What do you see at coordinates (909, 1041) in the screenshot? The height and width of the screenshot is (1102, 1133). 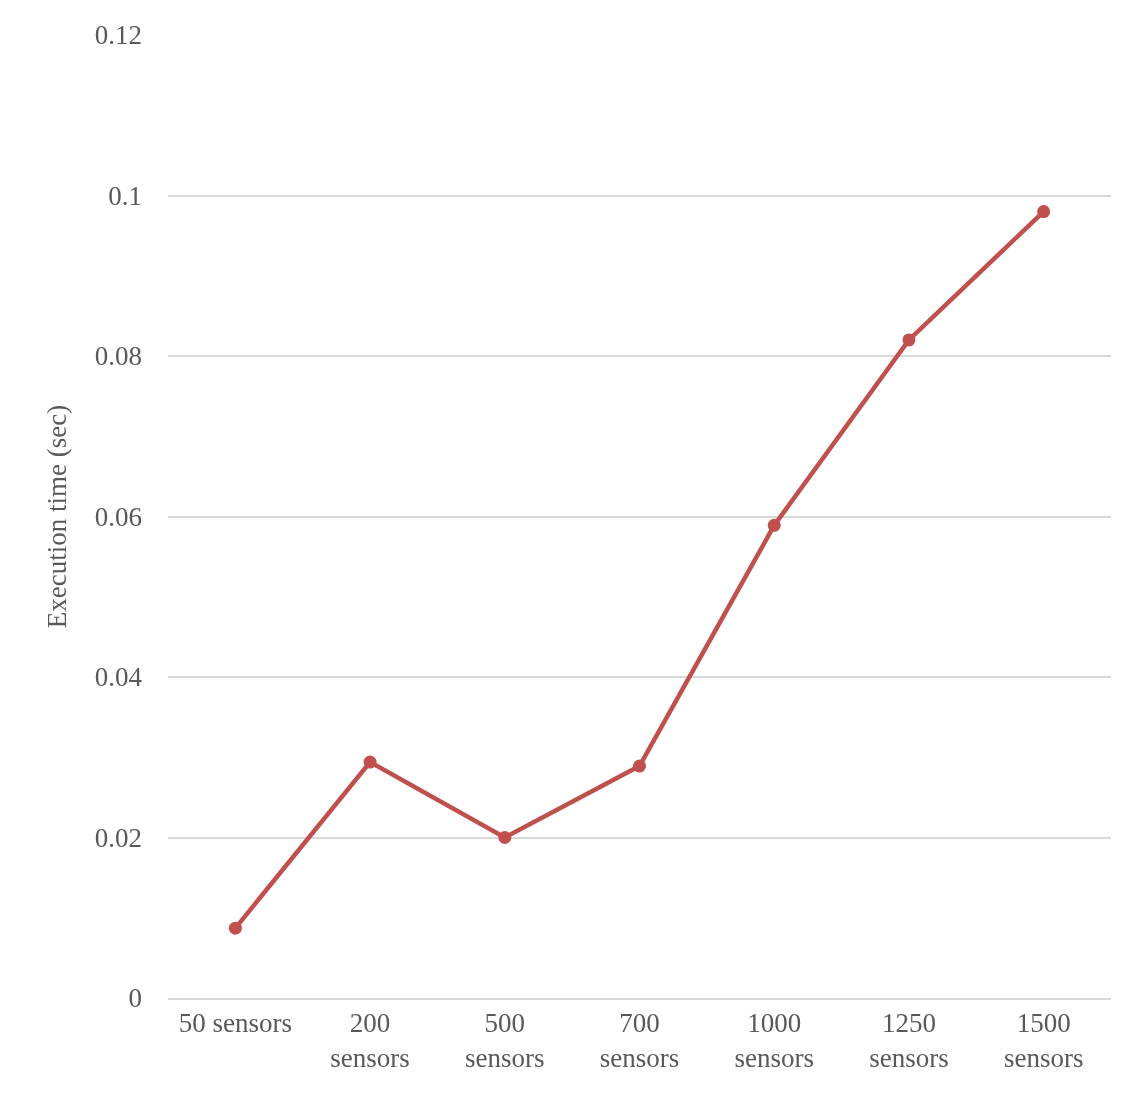 I see `x-tick-label: 1250 sensors` at bounding box center [909, 1041].